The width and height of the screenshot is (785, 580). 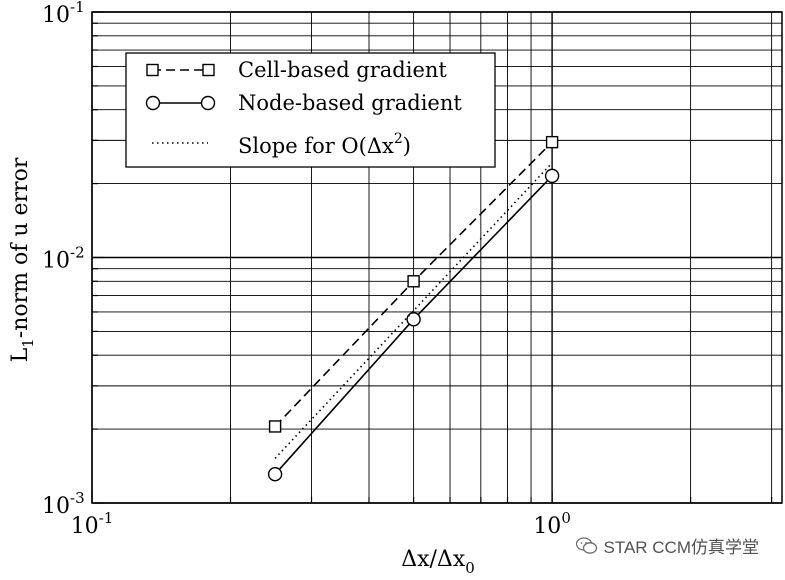 I want to click on y-axis-label-rest: -norm of u error, so click(x=20, y=247).